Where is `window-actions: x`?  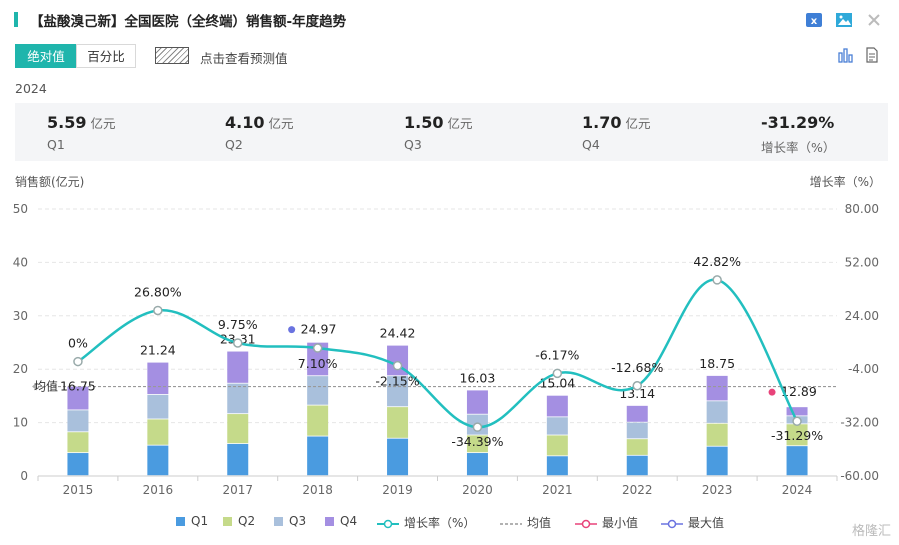
window-actions: x is located at coordinates (845, 20).